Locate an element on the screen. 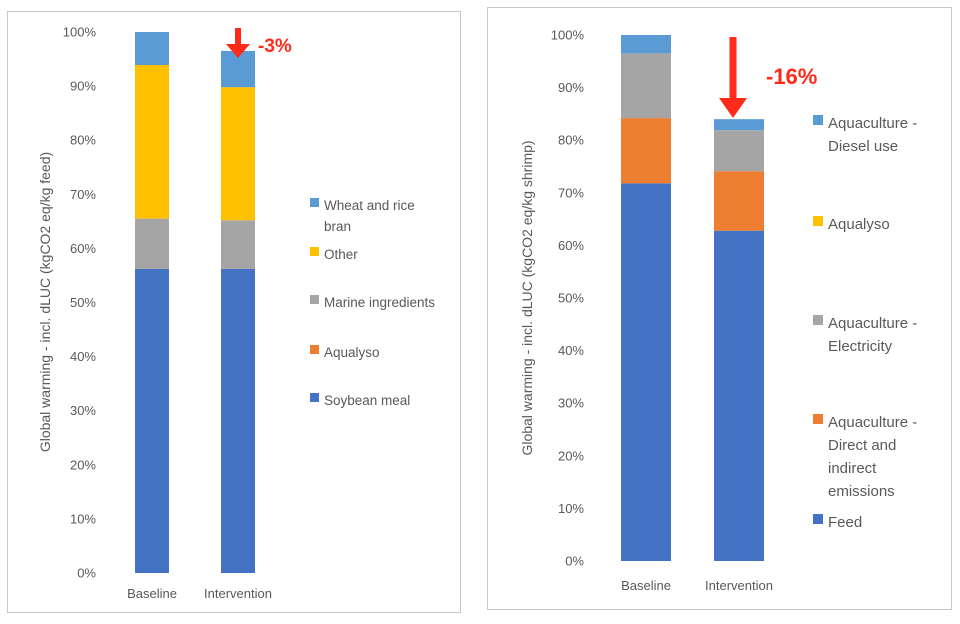 The height and width of the screenshot is (624, 960). legend-label: Soybean meal is located at coordinates (367, 400).